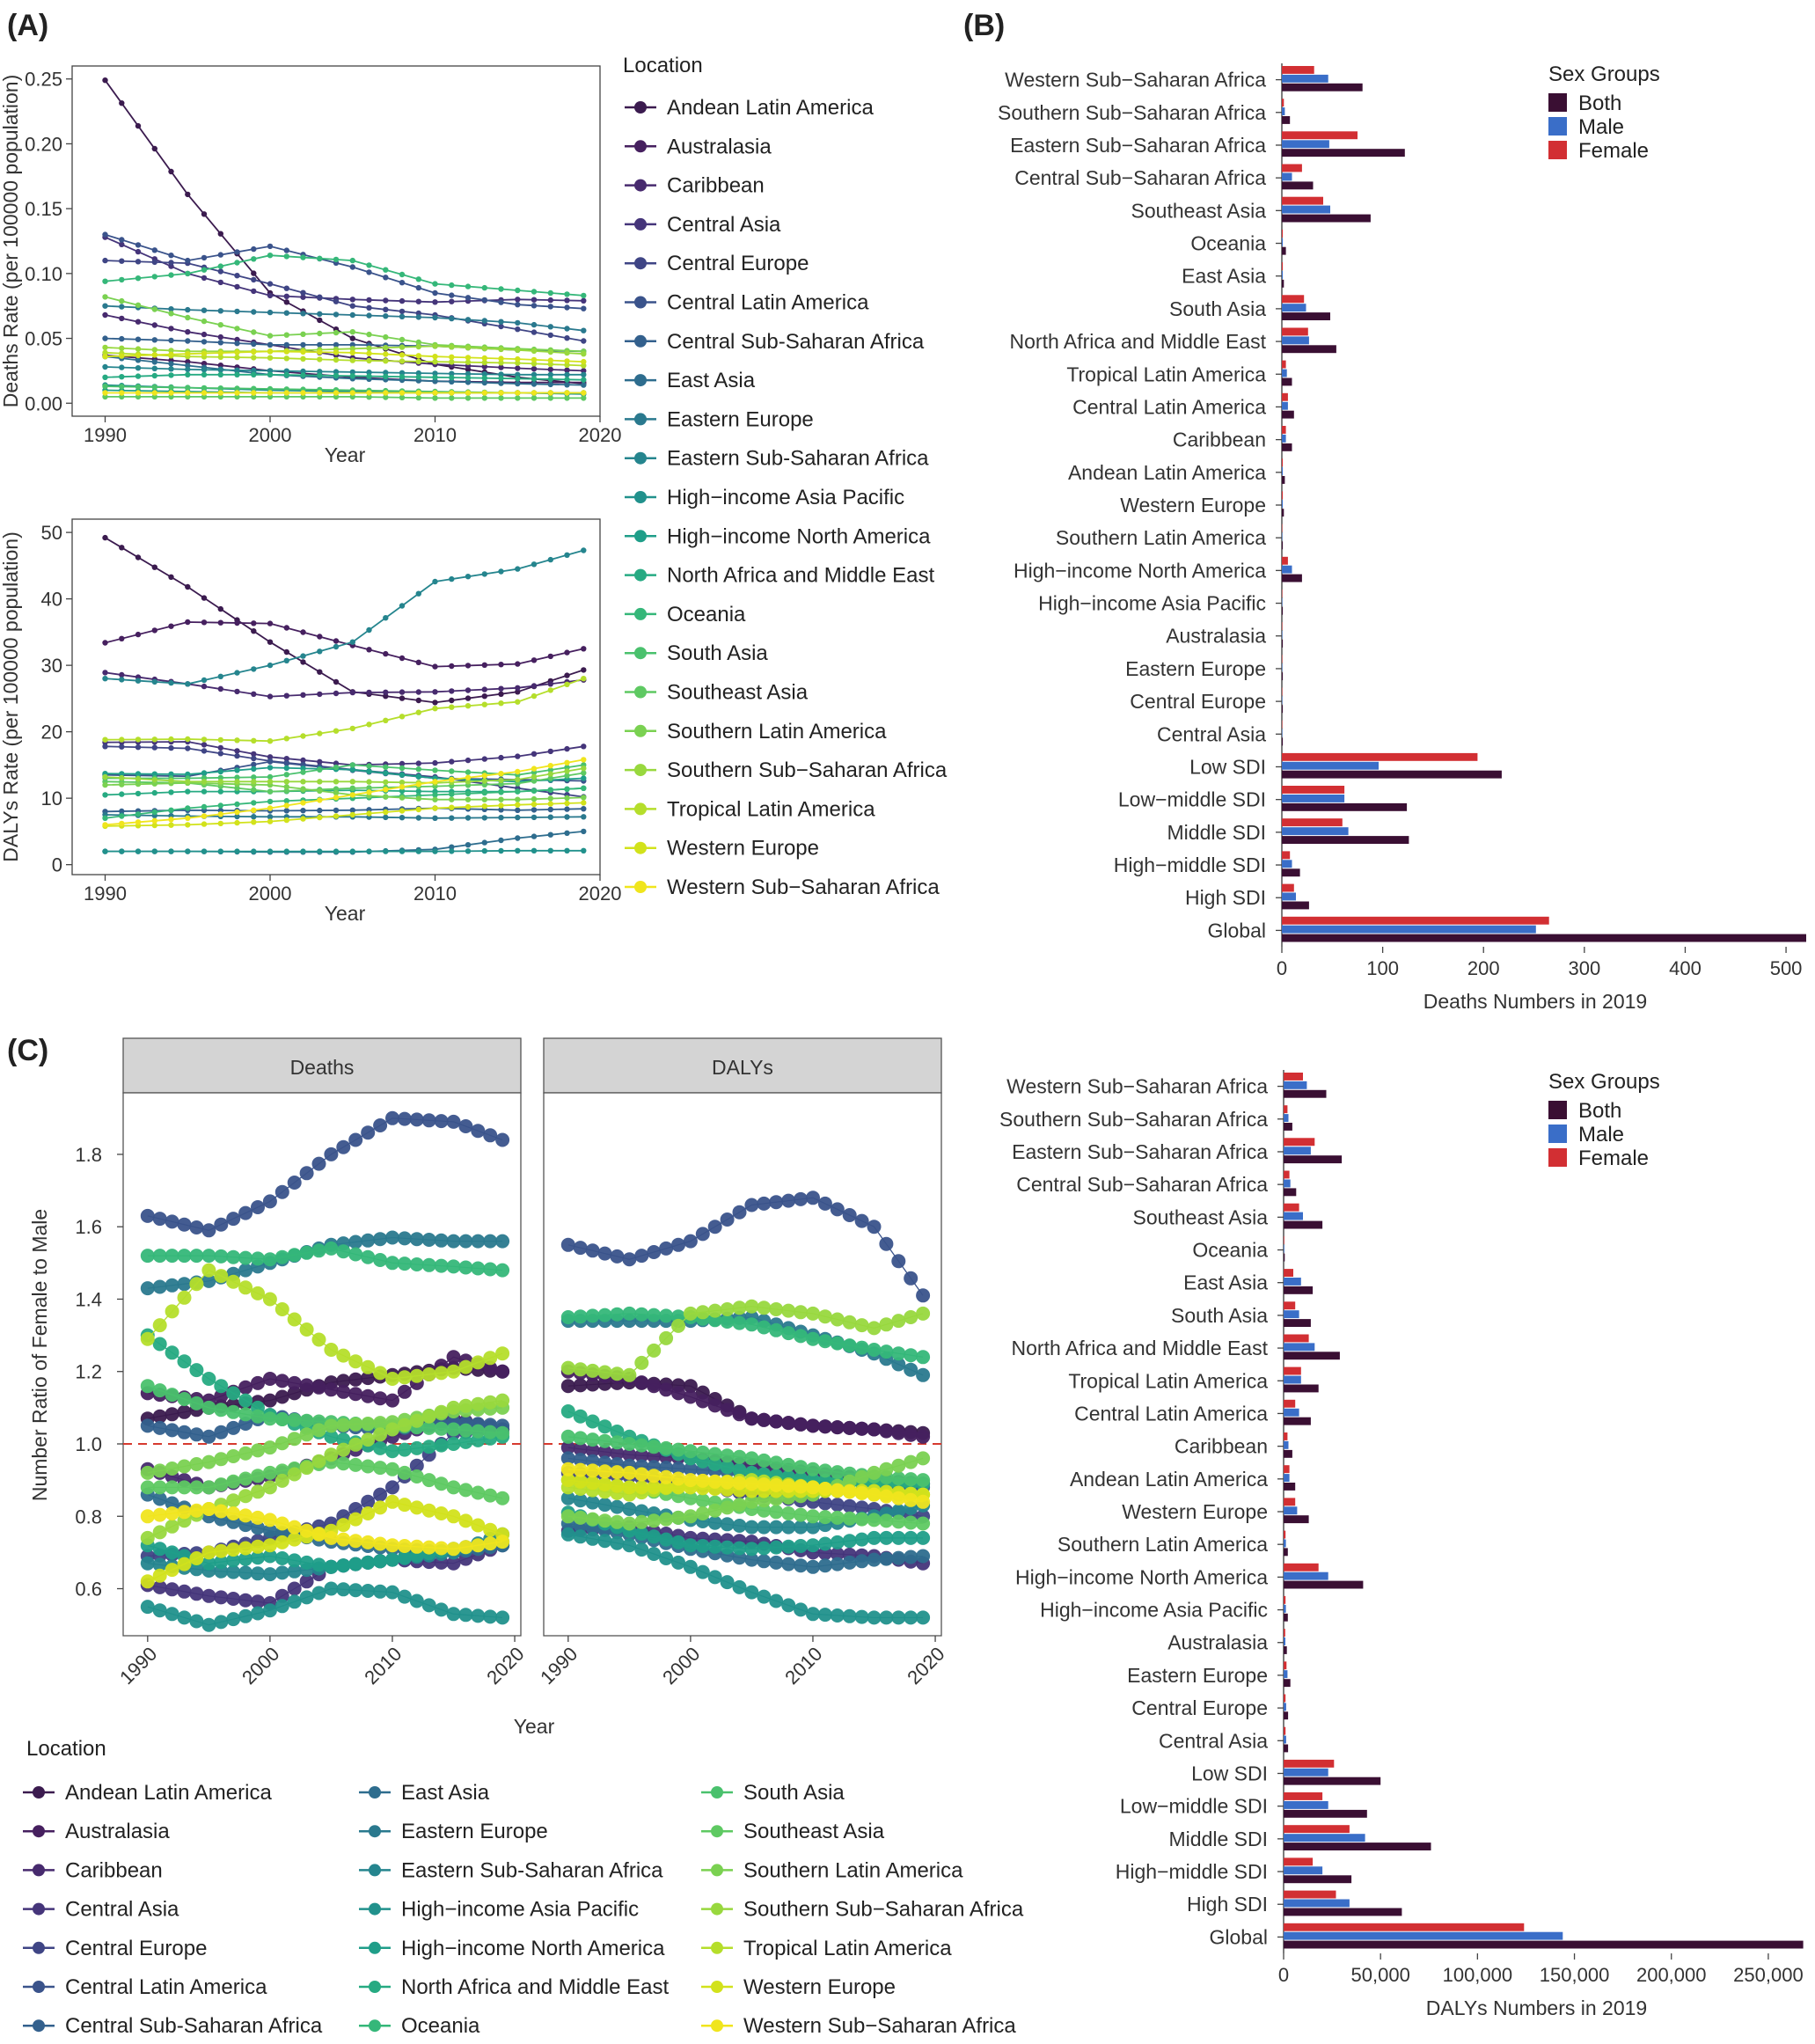 Image resolution: width=1815 pixels, height=2044 pixels. Describe the element at coordinates (1283, 610) in the screenshot. I see `b1-bar-both-high-income-asia-pacific` at that location.